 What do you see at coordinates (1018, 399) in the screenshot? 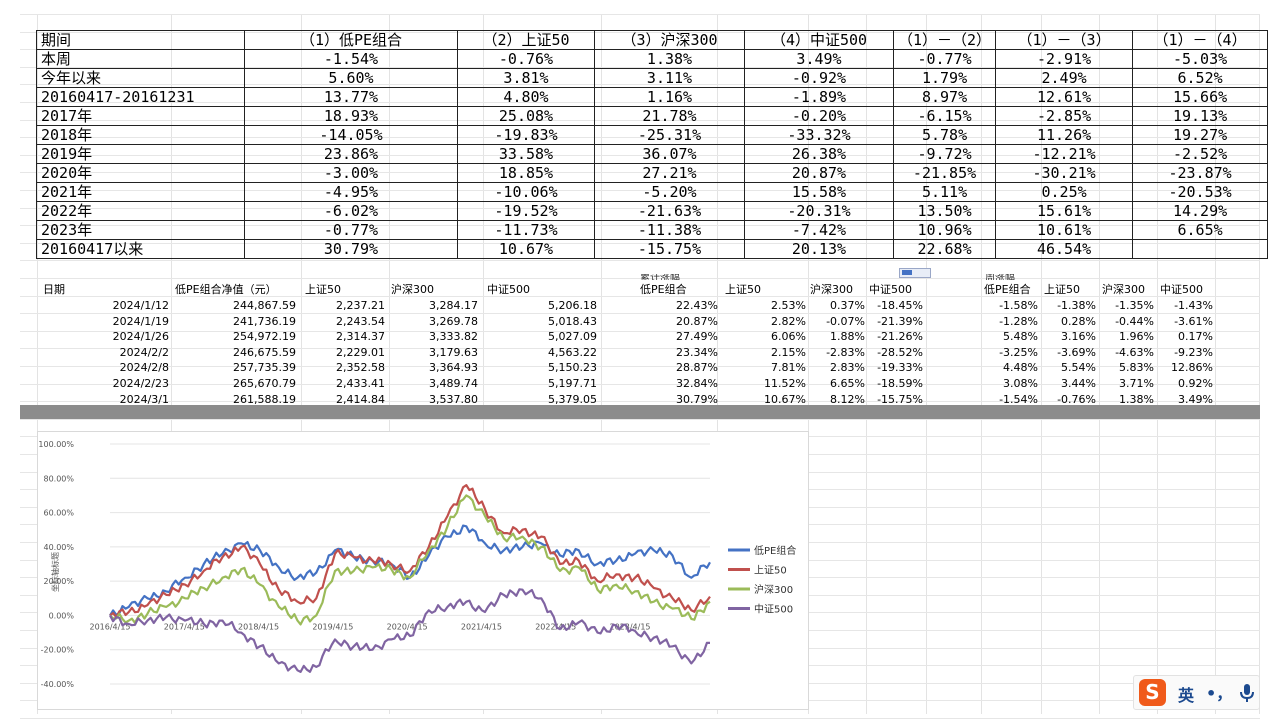
I see `weekly-return-cell: -1.54%` at bounding box center [1018, 399].